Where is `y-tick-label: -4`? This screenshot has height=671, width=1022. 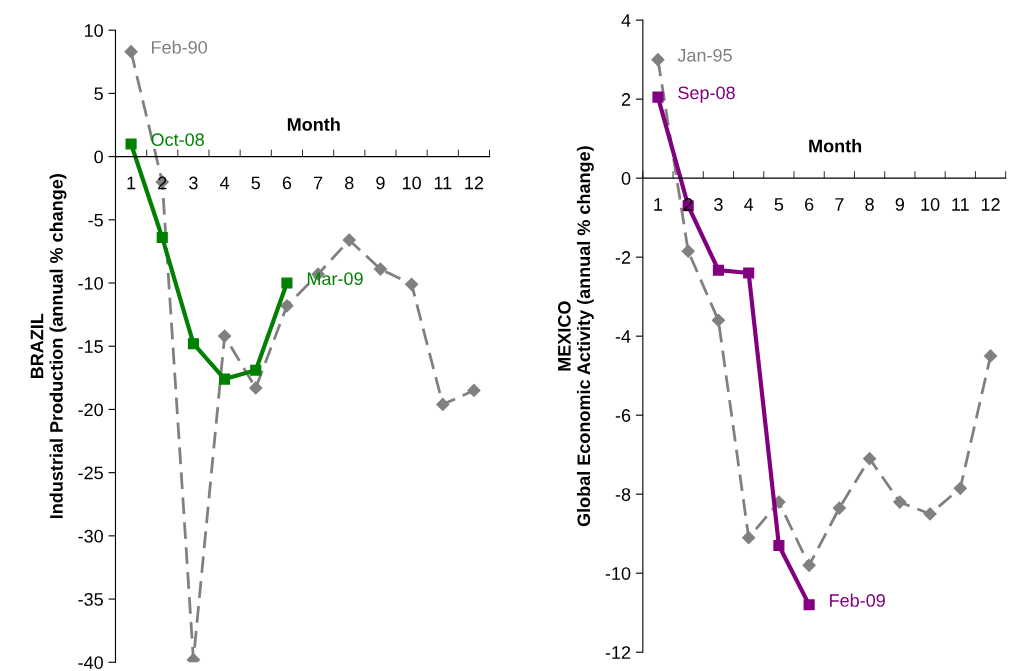
y-tick-label: -4 is located at coordinates (623, 336).